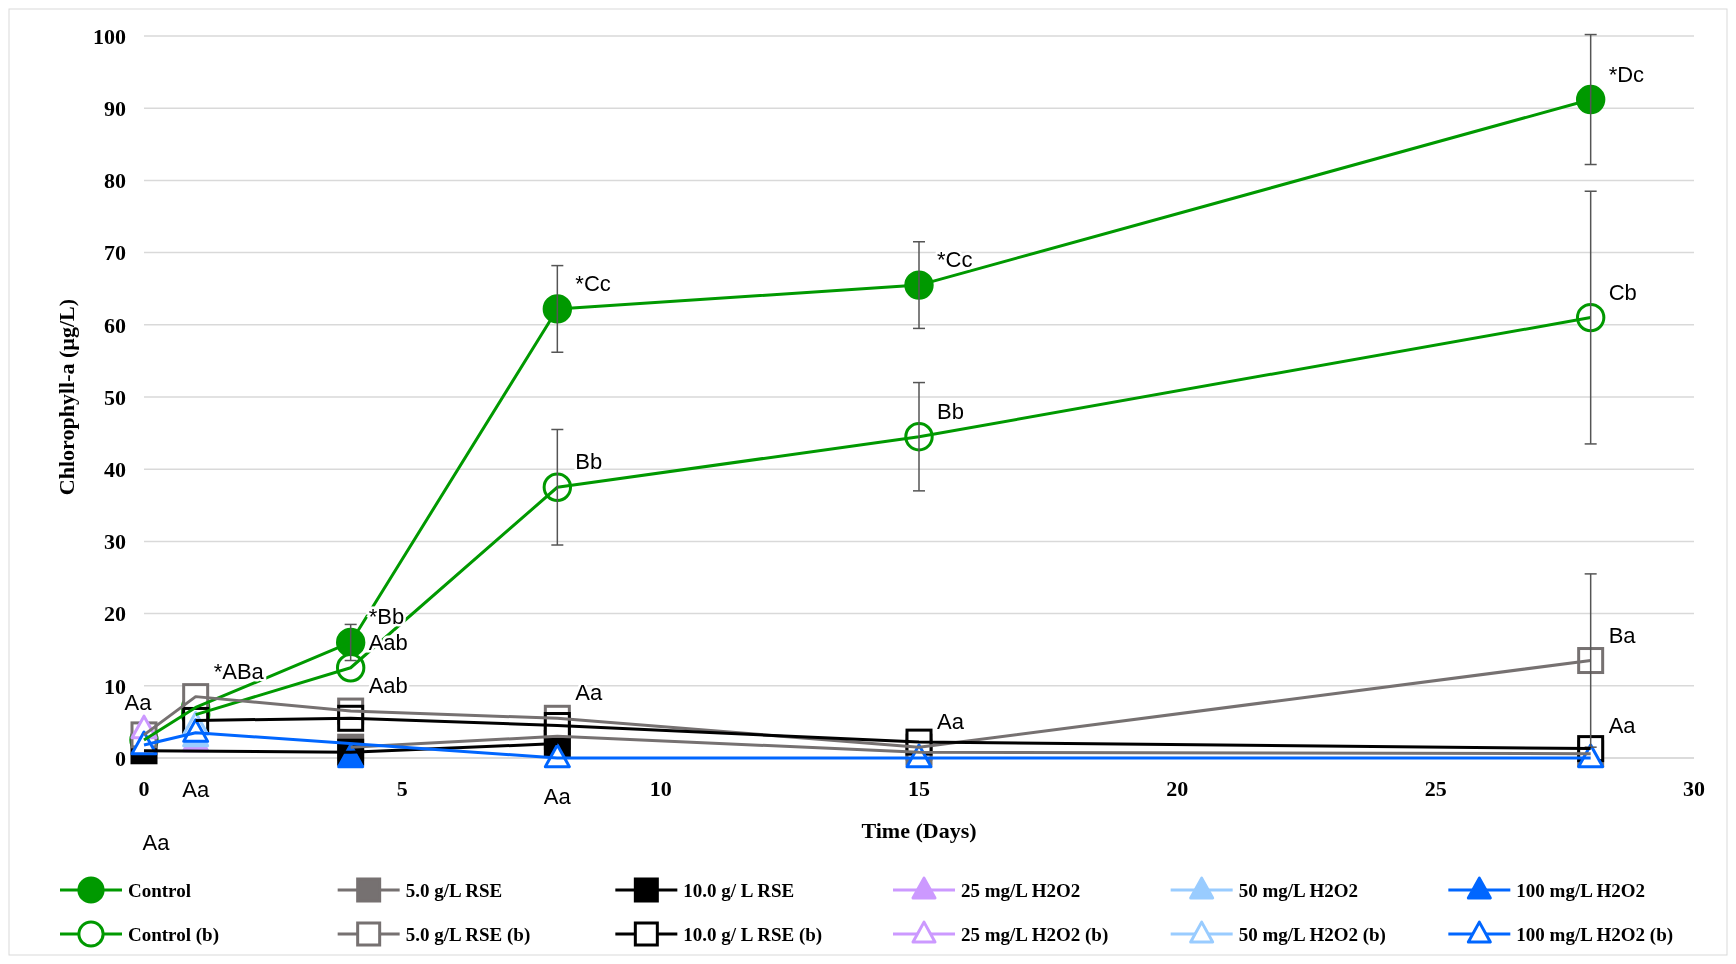 The width and height of the screenshot is (1736, 964). What do you see at coordinates (454, 890) in the screenshot?
I see `legend-label: 5.0 g/L RSE` at bounding box center [454, 890].